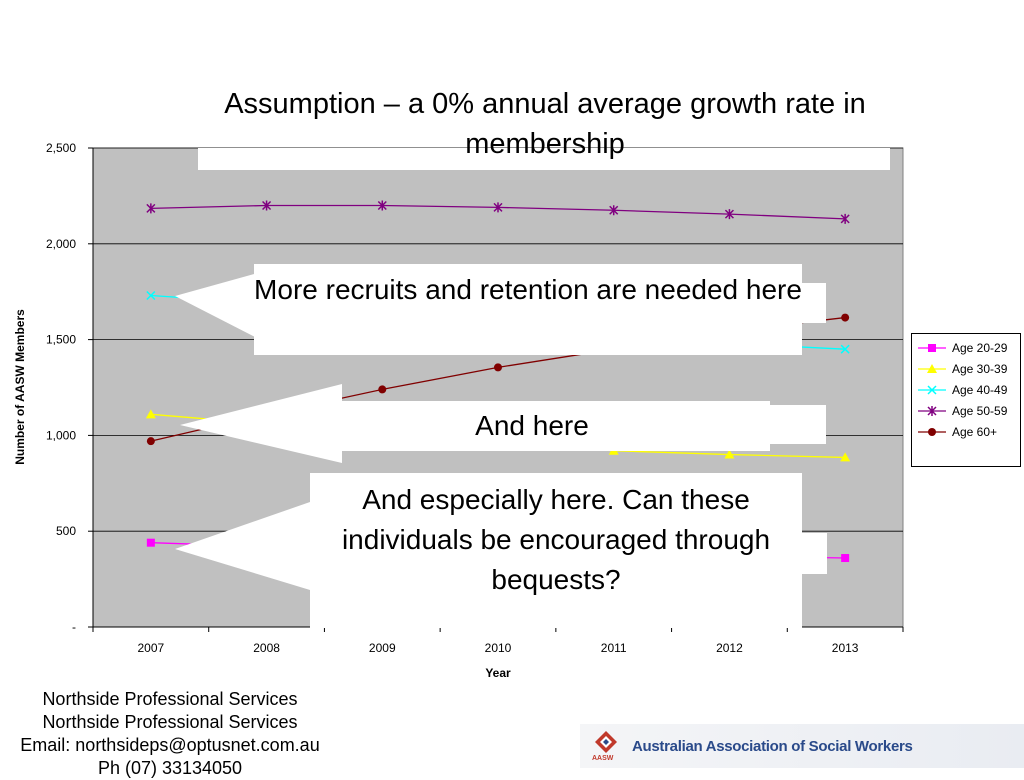 Image resolution: width=1024 pixels, height=780 pixels. What do you see at coordinates (614, 648) in the screenshot?
I see `x-tick-label: 2011` at bounding box center [614, 648].